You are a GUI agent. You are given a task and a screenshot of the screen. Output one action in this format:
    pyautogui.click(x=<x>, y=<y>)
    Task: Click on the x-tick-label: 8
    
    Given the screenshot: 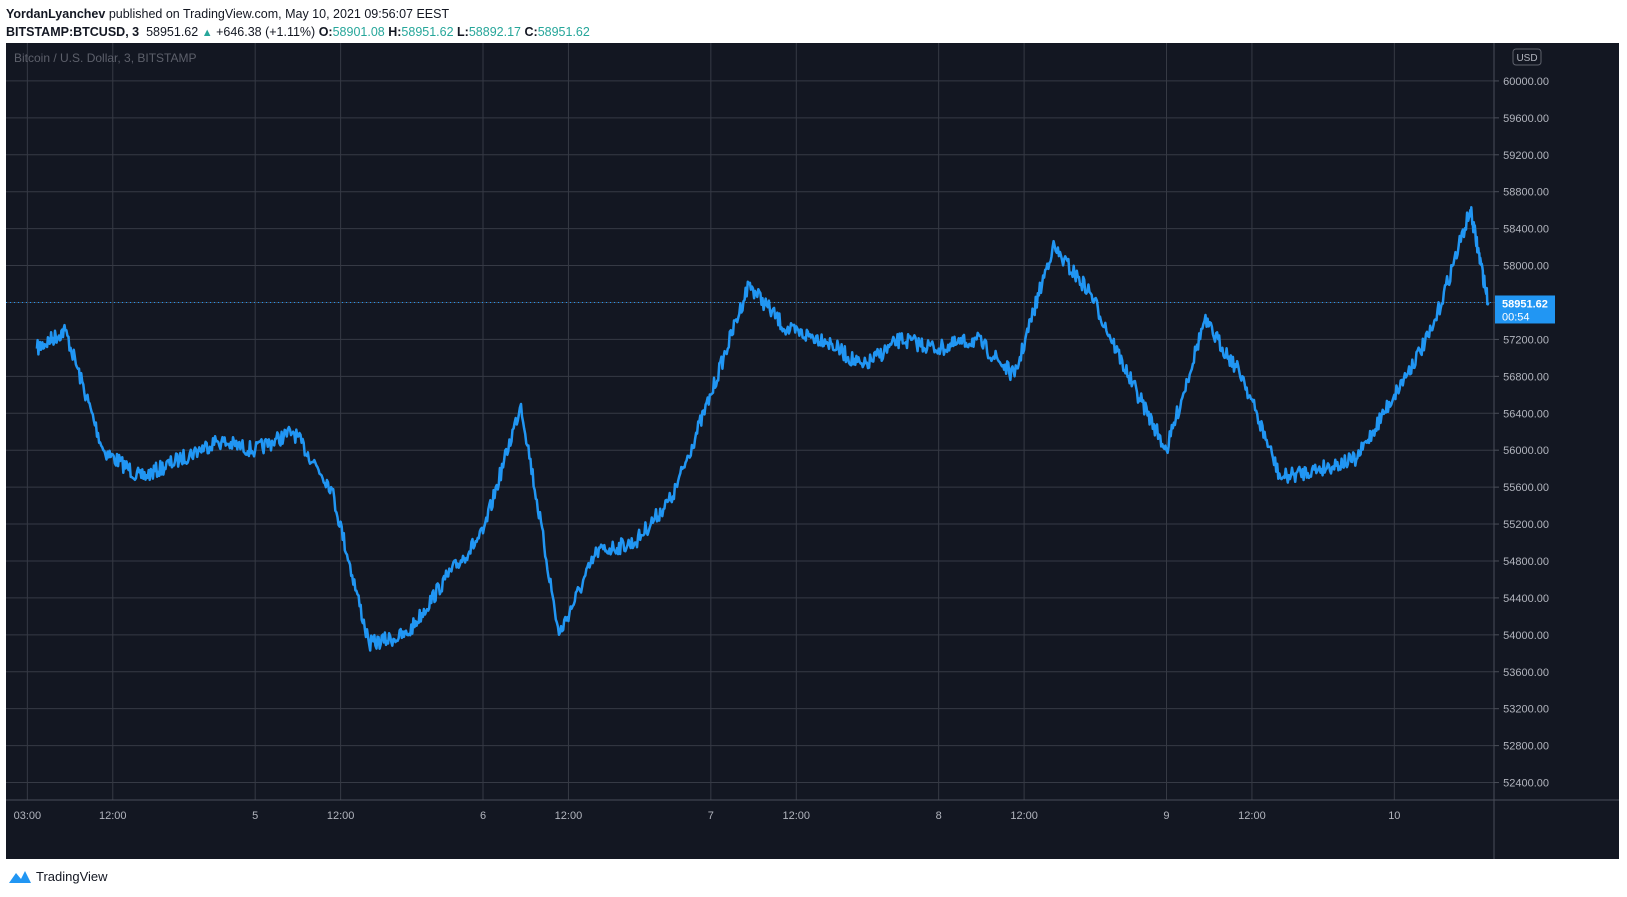 What is the action you would take?
    pyautogui.click(x=939, y=816)
    